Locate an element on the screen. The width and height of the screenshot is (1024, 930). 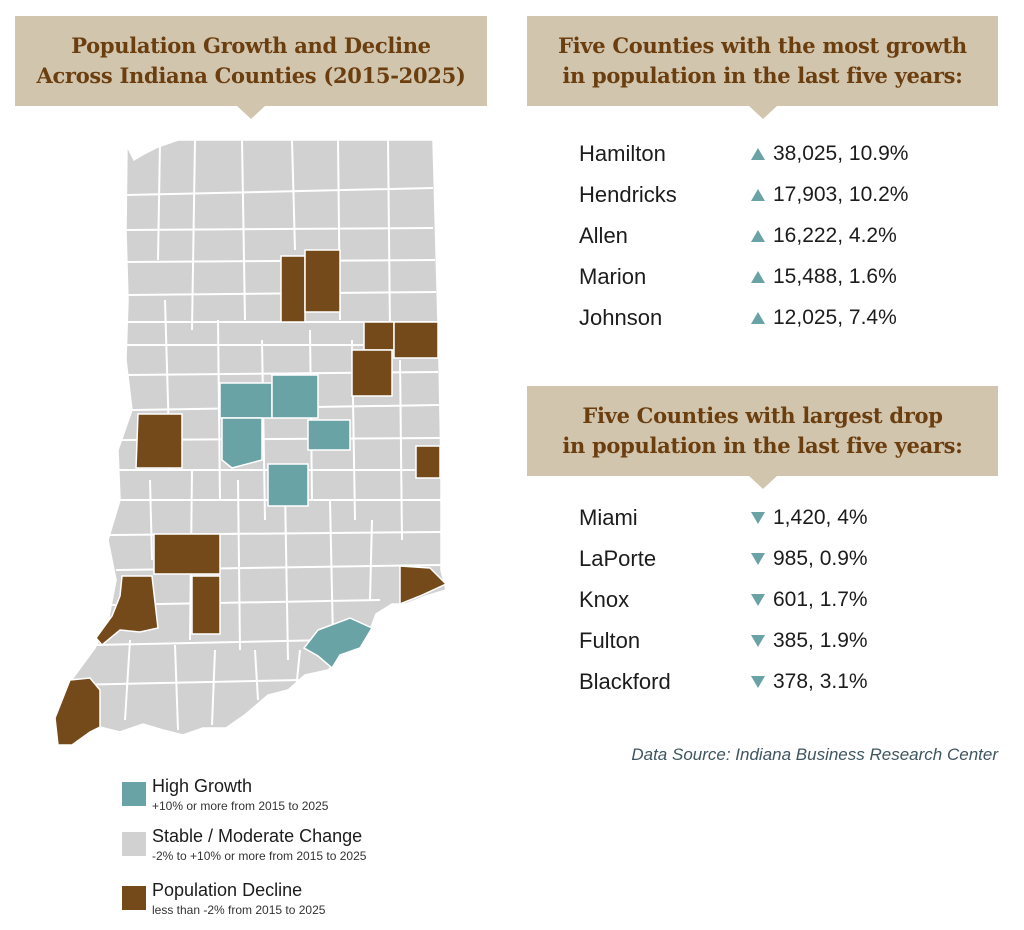
legend-subtitle: +10% or more from 2015 to 2025 is located at coordinates (240, 806).